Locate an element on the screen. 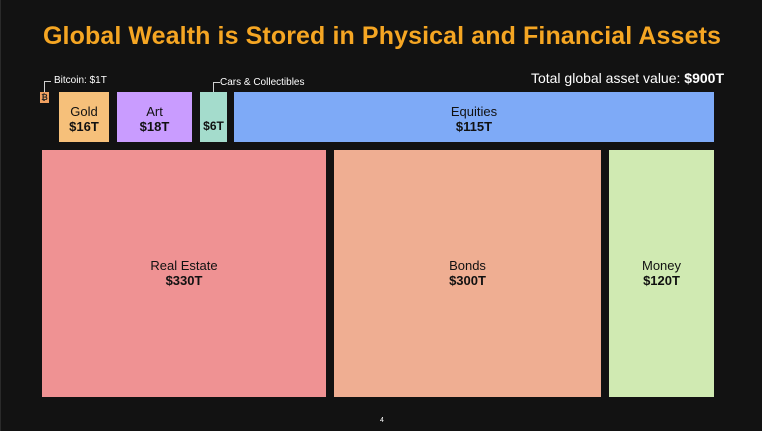 This screenshot has height=431, width=762. total-asset-value: Total global asset value: $900T is located at coordinates (627, 78).